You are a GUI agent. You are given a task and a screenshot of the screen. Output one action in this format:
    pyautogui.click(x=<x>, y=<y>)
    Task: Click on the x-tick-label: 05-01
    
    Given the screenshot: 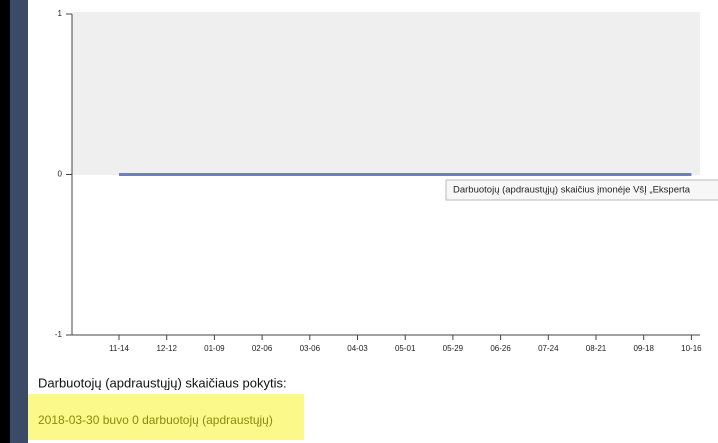 What is the action you would take?
    pyautogui.click(x=405, y=348)
    